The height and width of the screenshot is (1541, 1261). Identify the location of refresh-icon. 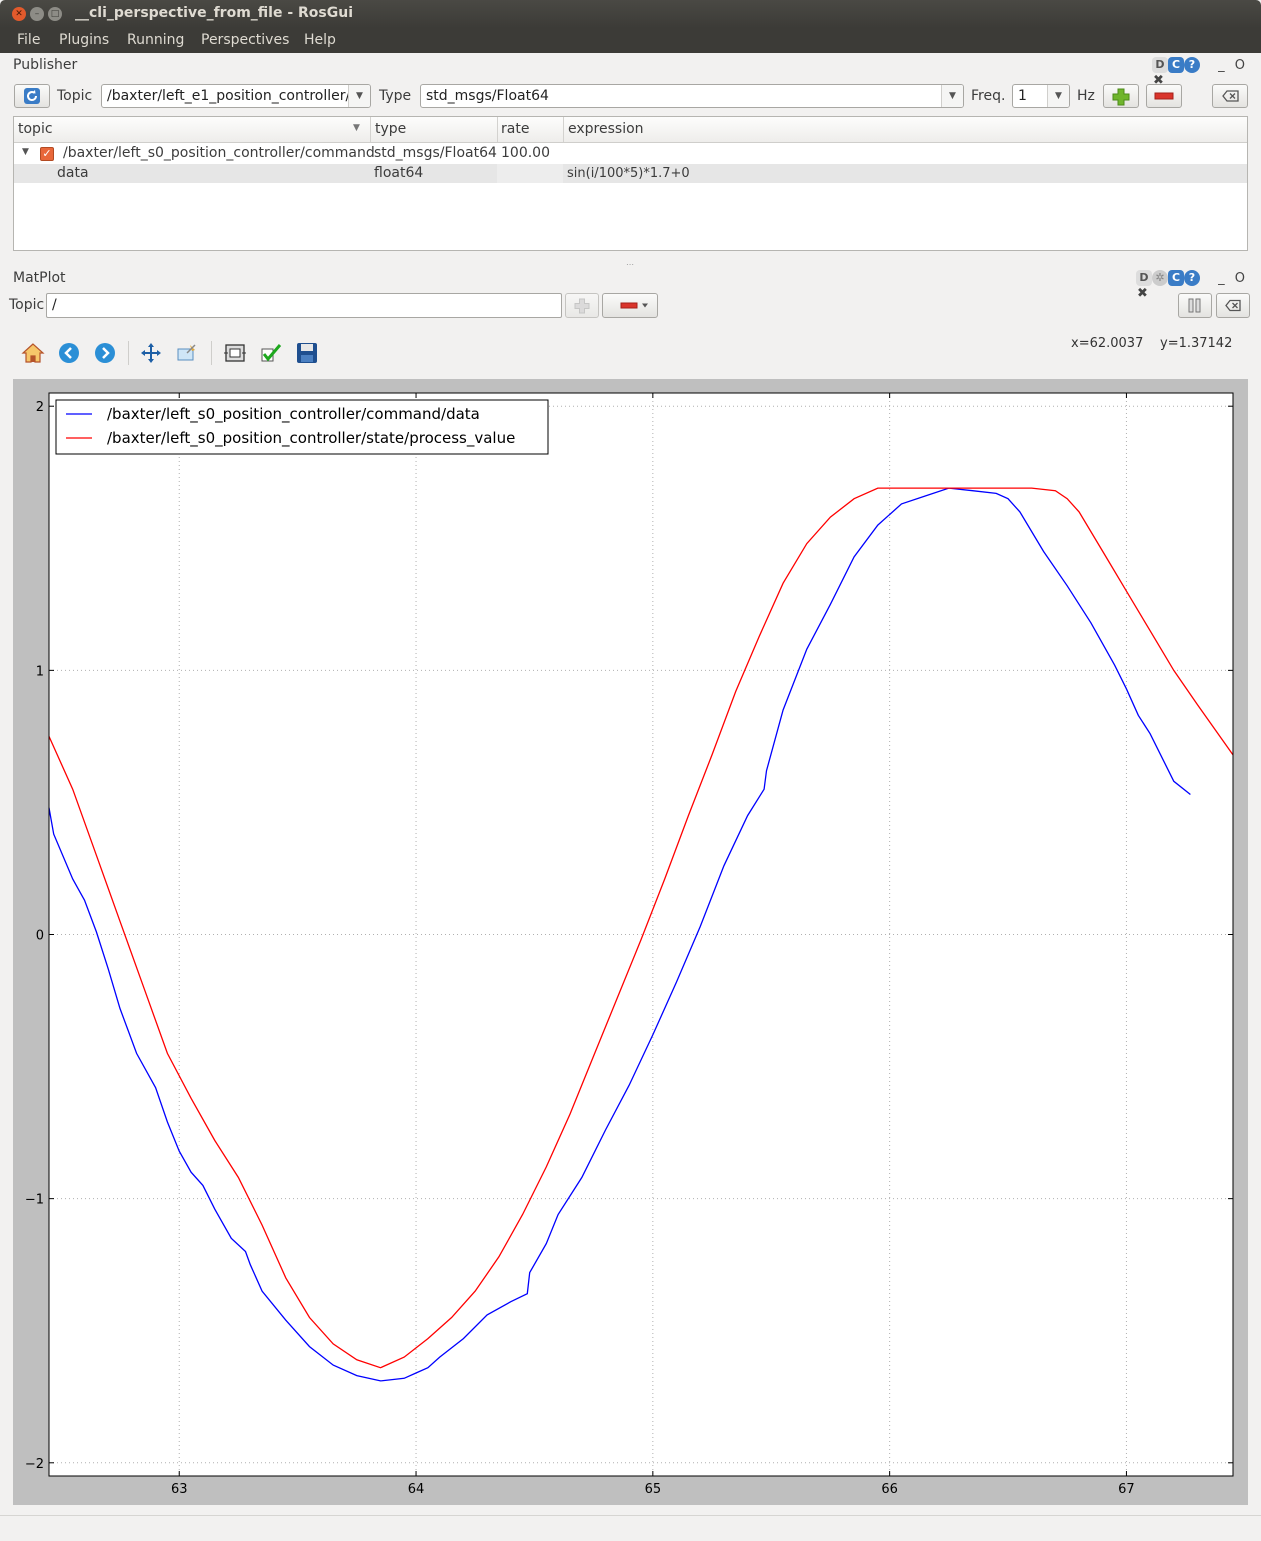
(32, 96).